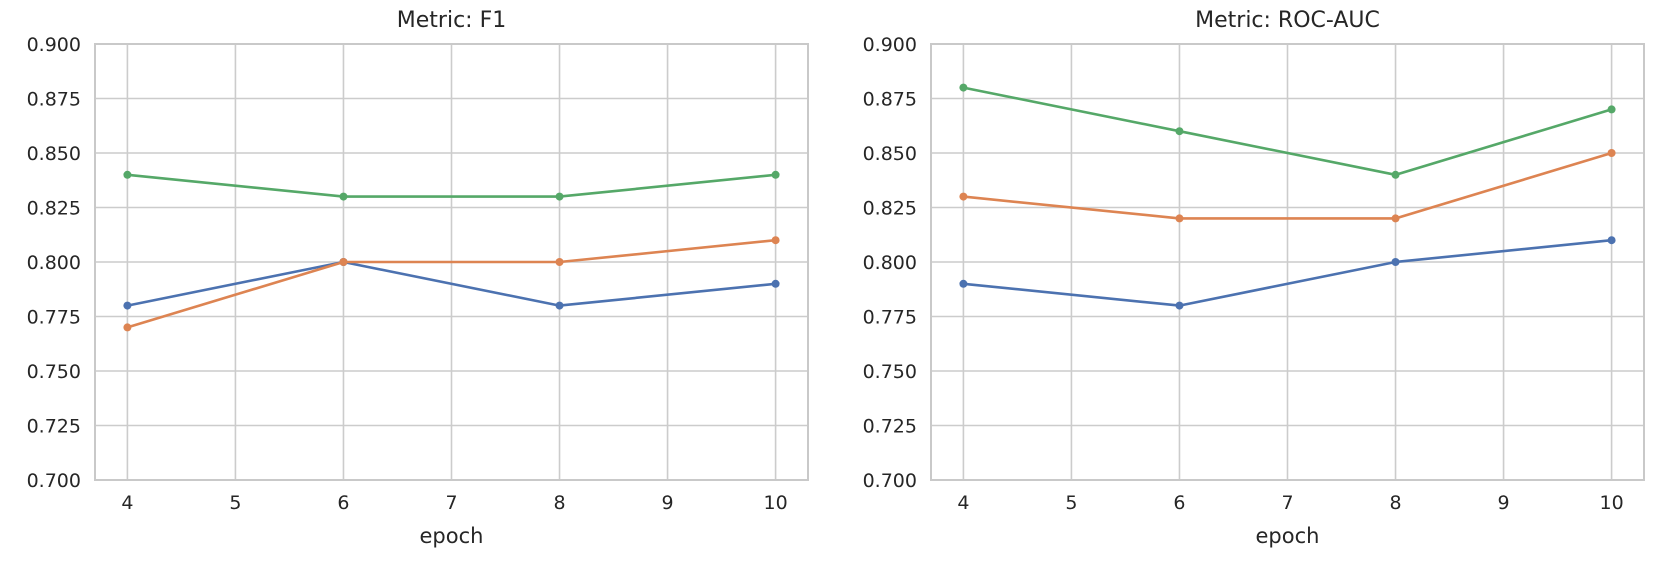 Image resolution: width=1673 pixels, height=565 pixels. What do you see at coordinates (451, 20) in the screenshot?
I see `chart-title-f1: Metric: F1` at bounding box center [451, 20].